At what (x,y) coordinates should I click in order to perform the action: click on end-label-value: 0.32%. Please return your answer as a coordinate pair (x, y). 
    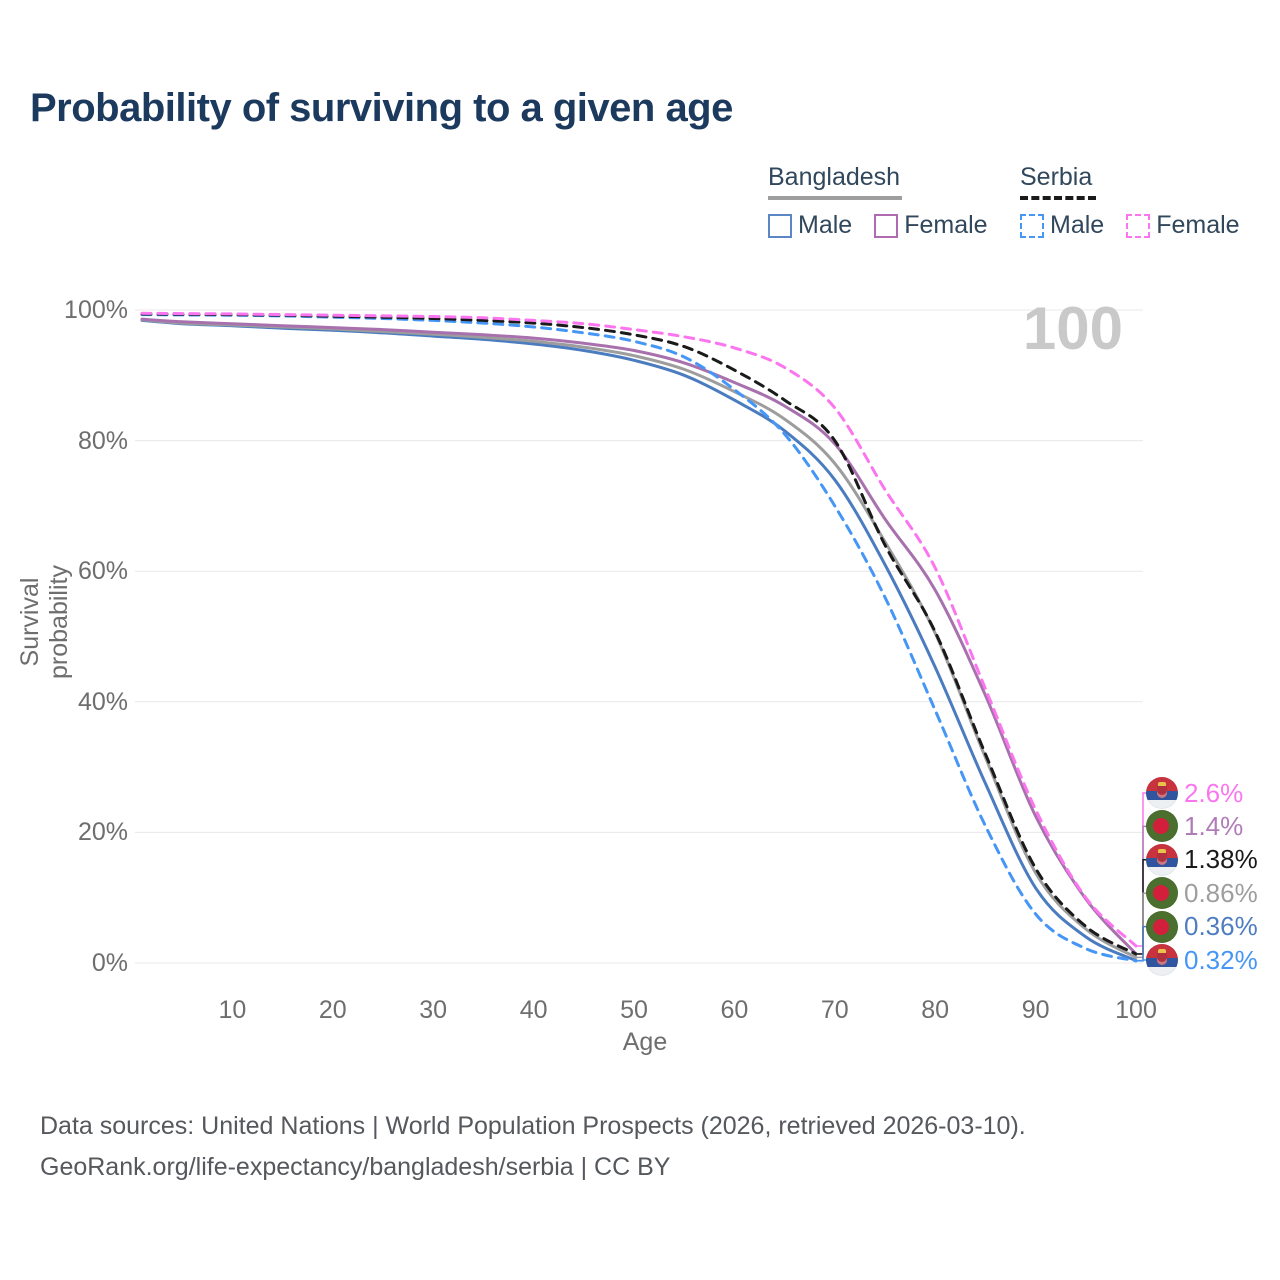
    Looking at the image, I should click on (1221, 959).